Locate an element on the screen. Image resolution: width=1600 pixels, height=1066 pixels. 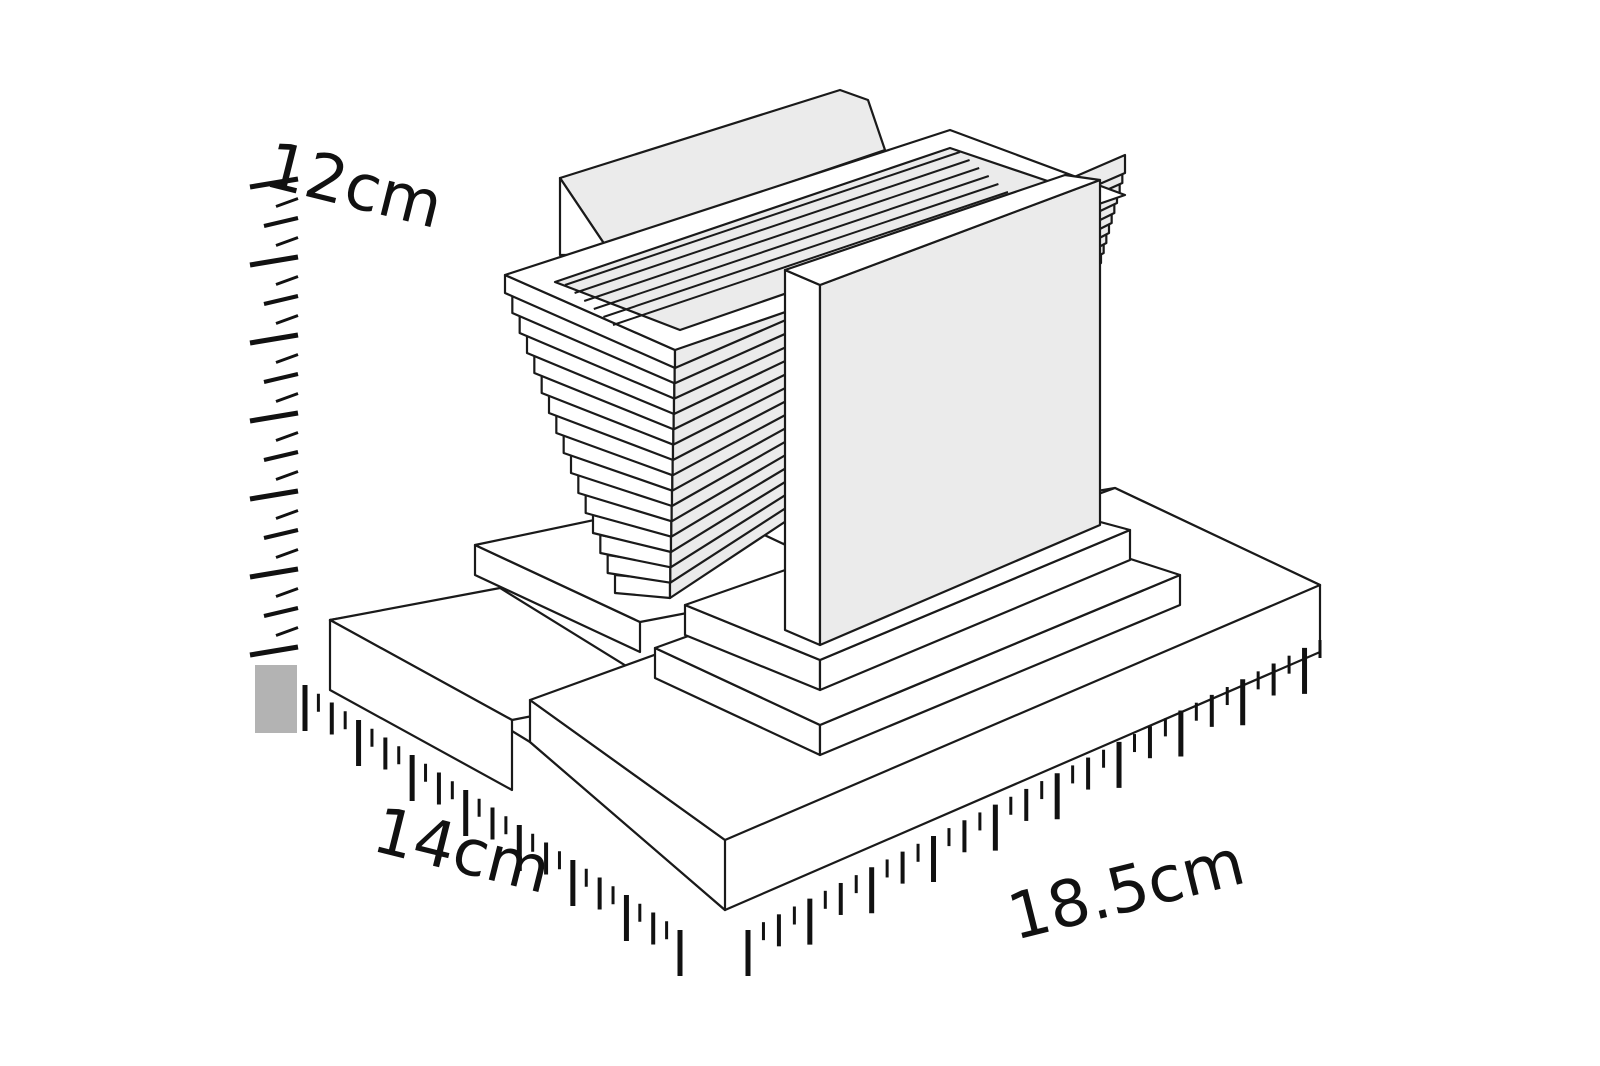
height-label: 12cm is located at coordinates (354, 186).